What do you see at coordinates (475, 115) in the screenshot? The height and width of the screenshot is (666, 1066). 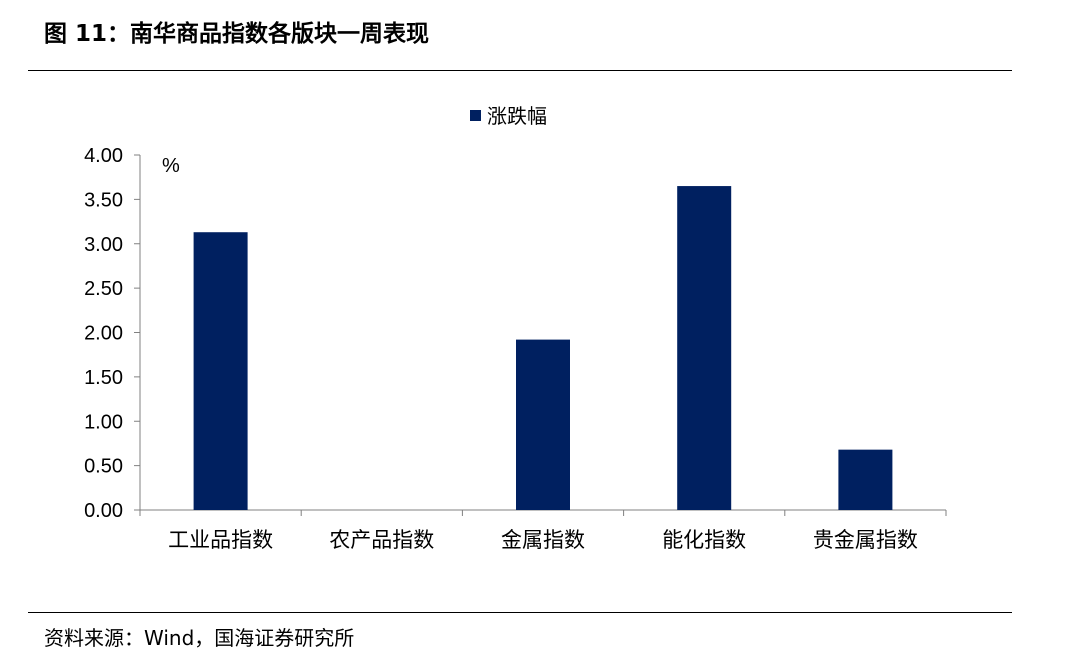 I see `legend-swatch` at bounding box center [475, 115].